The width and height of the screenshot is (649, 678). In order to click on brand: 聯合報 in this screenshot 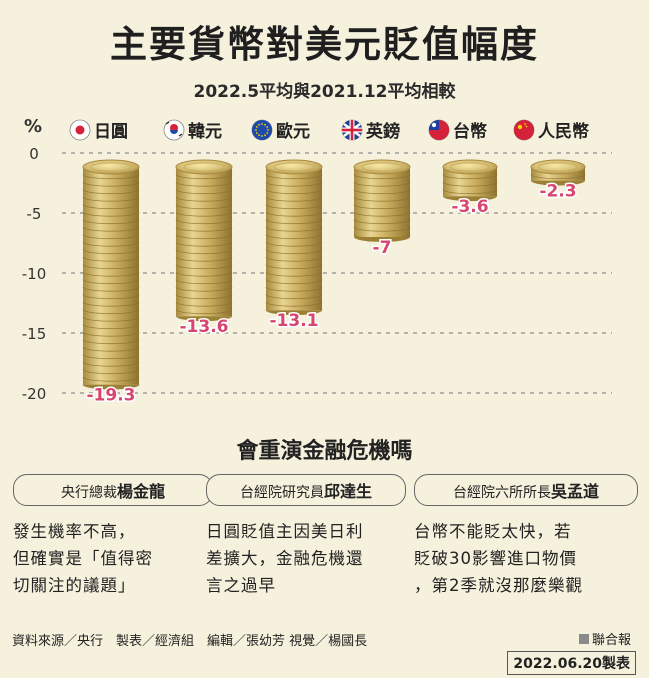, I will do `click(604, 638)`.